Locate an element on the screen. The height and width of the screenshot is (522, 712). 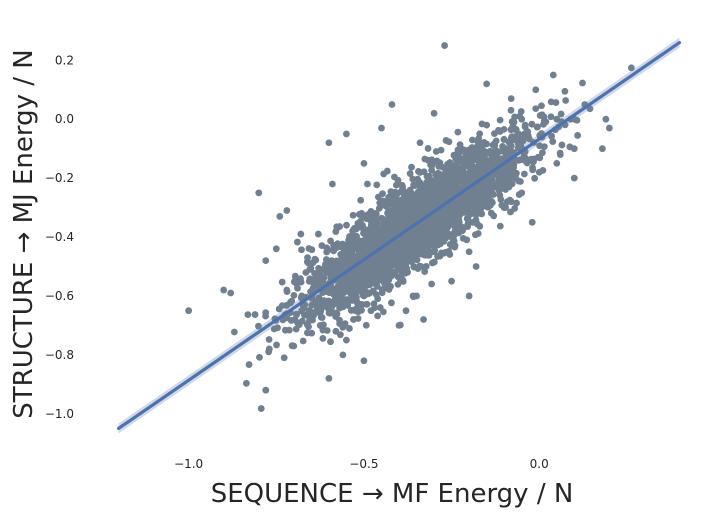
y-tick-labels: 0.2 0.0 −0.2 −0.4 −0.6 −0.8 −1.0 is located at coordinates (59, 236).